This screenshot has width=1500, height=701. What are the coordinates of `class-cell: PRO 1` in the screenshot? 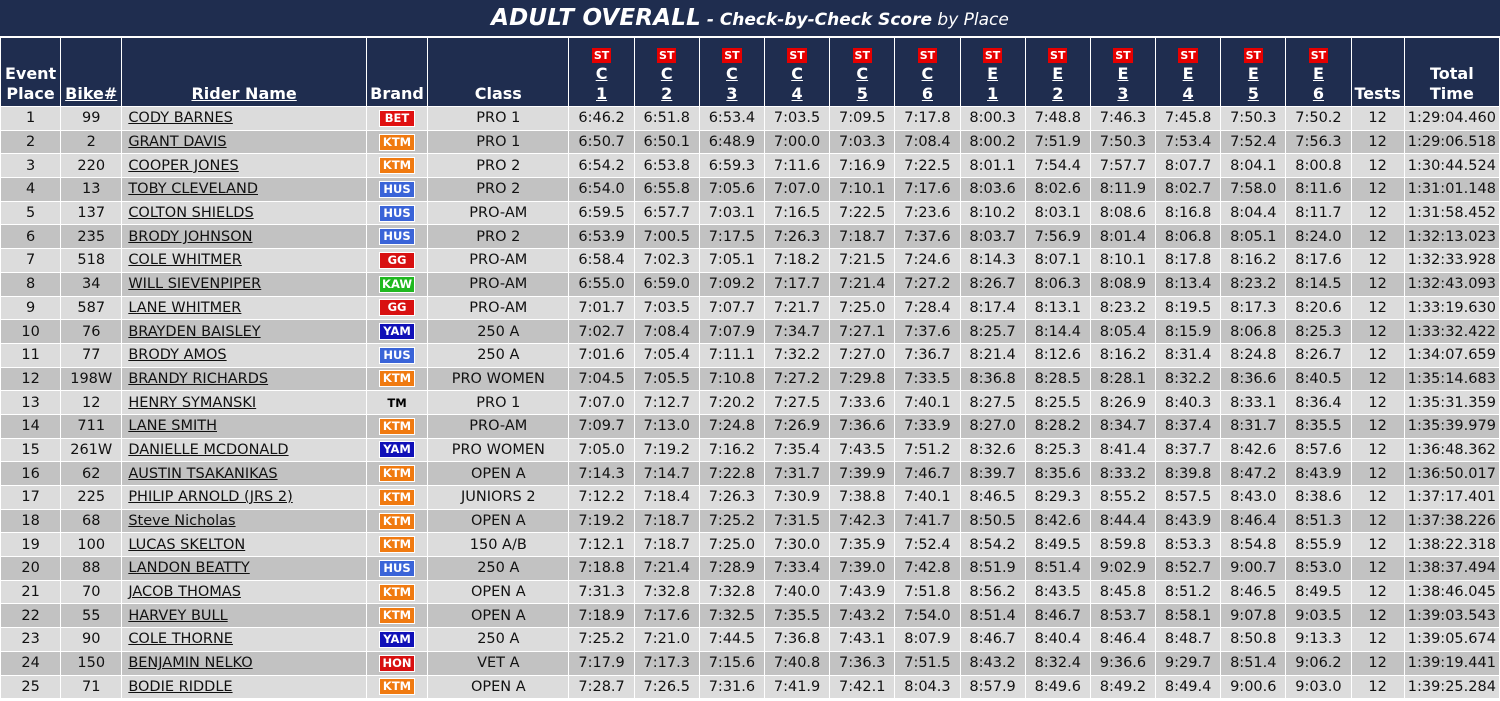 It's located at (498, 142).